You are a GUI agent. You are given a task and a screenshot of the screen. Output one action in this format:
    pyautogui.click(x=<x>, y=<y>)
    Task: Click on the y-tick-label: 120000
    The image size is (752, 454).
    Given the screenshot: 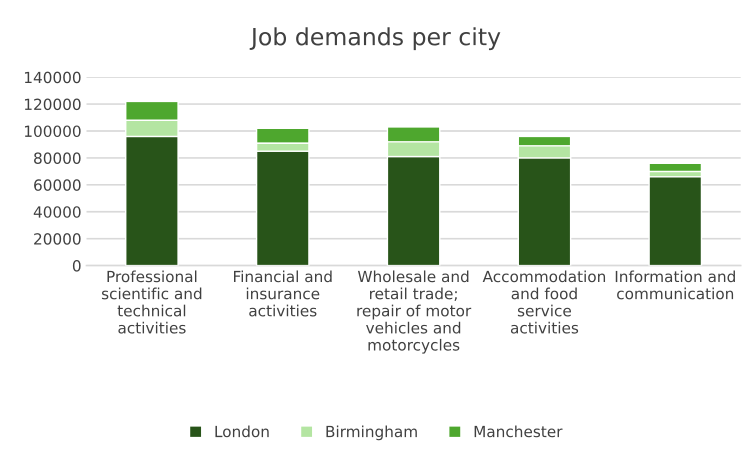 What is the action you would take?
    pyautogui.click(x=52, y=104)
    